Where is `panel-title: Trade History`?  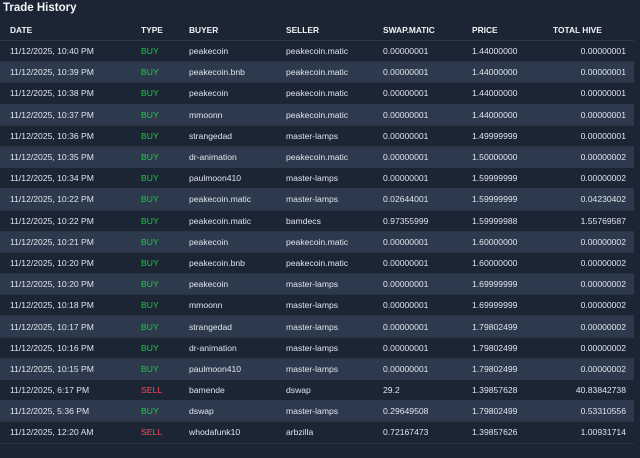 panel-title: Trade History is located at coordinates (40, 8).